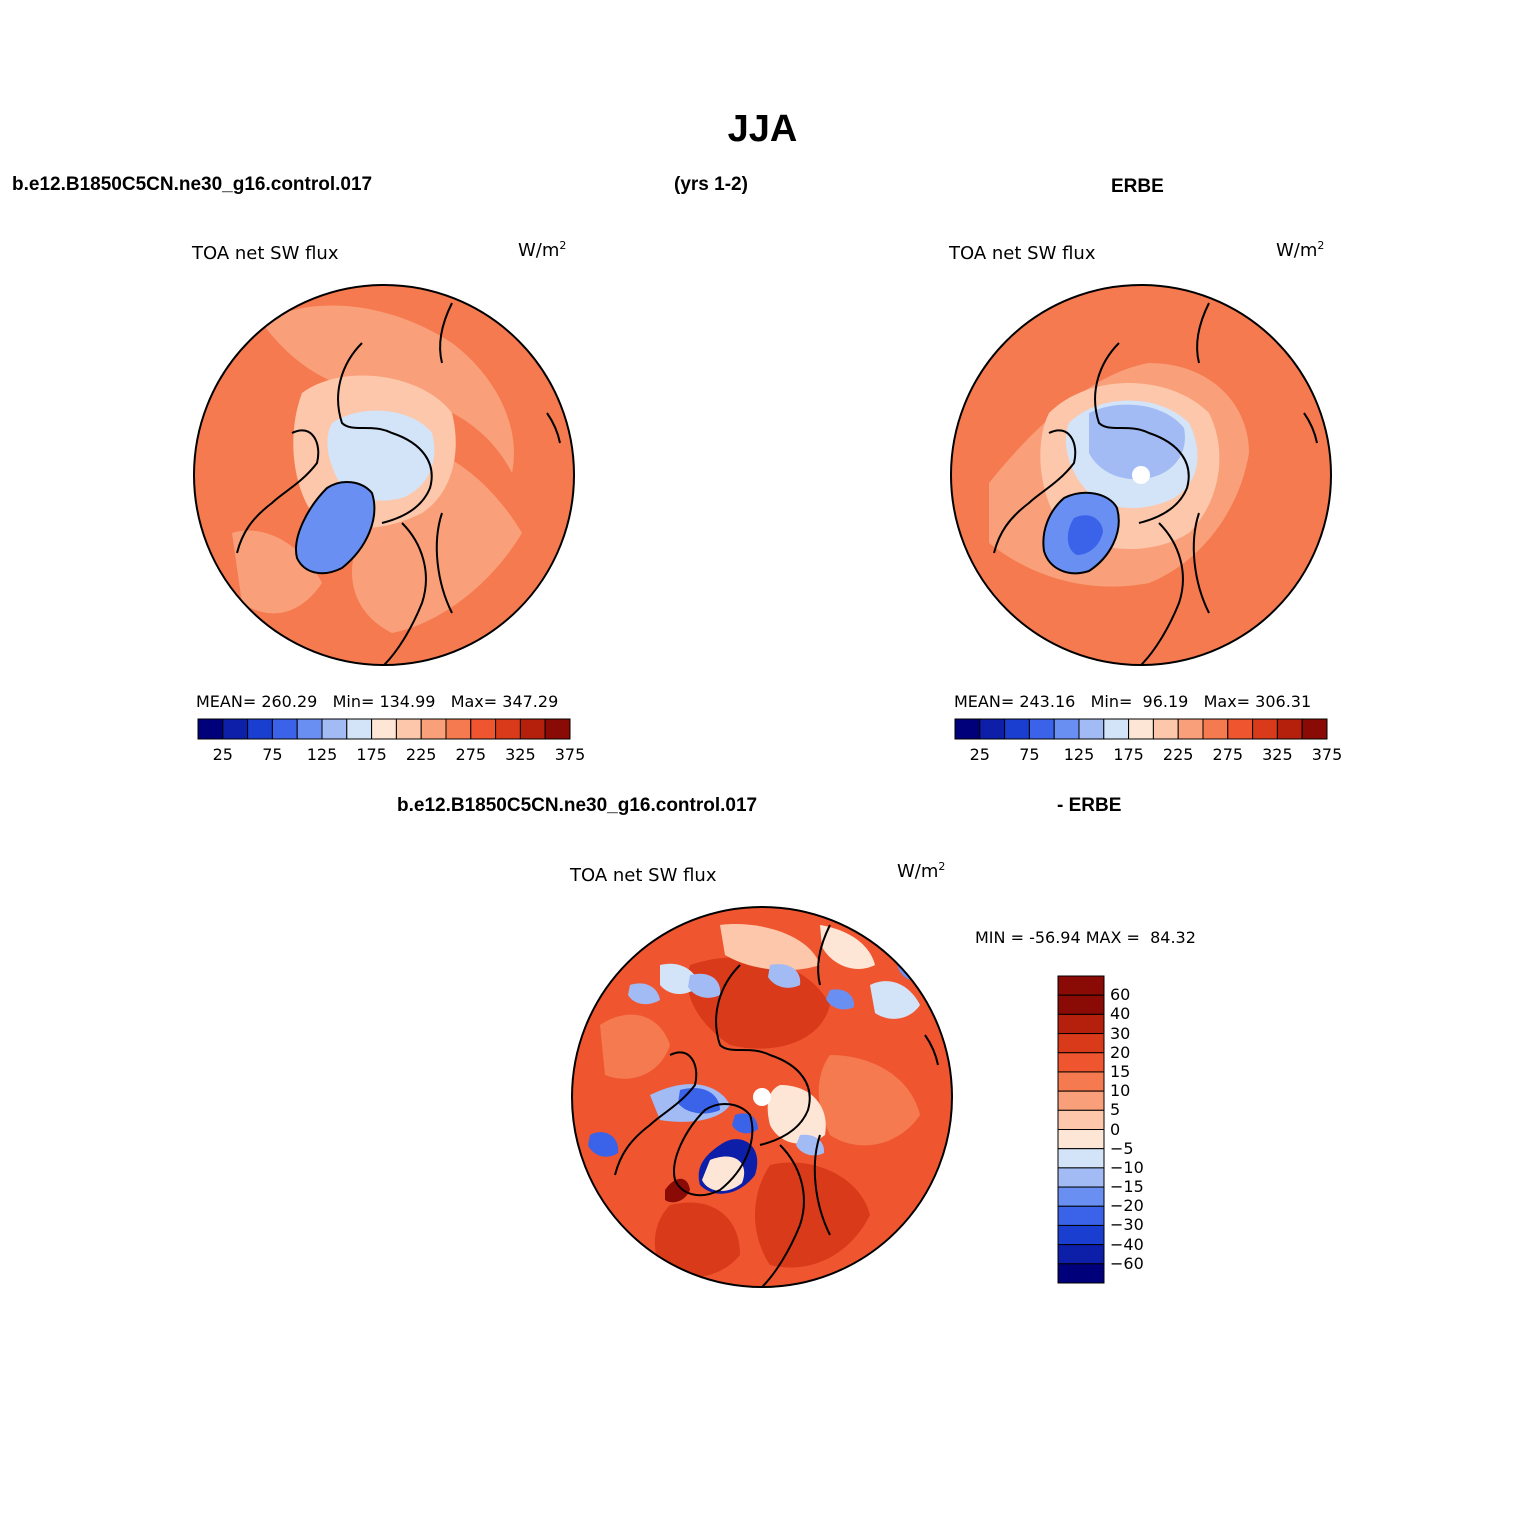  Describe the element at coordinates (1115, 1110) in the screenshot. I see `colorbar-tick-label: 5` at that location.